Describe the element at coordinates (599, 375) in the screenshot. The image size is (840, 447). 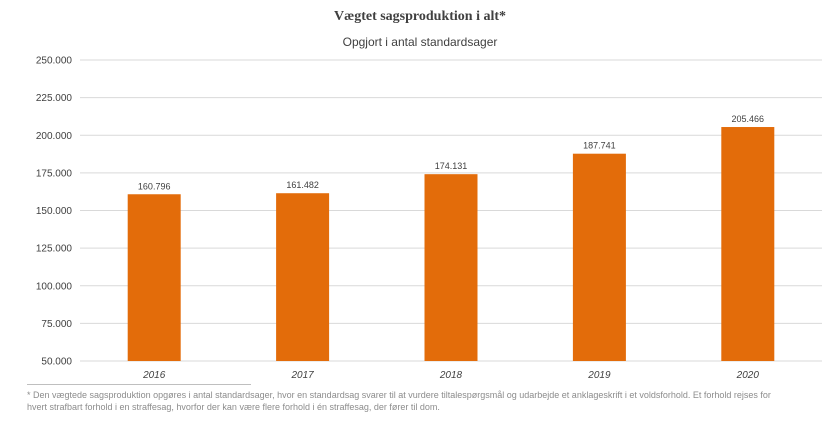
I see `x-tick-label: 2019` at that location.